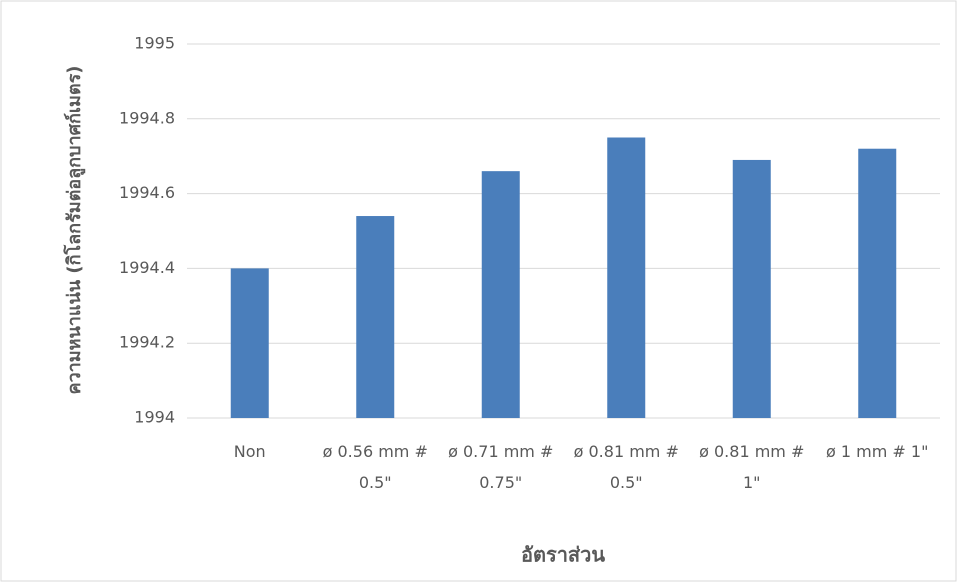 The height and width of the screenshot is (582, 957). Describe the element at coordinates (501, 467) in the screenshot. I see `x-tick-label: ø 0.71 mm # 0.75"` at that location.